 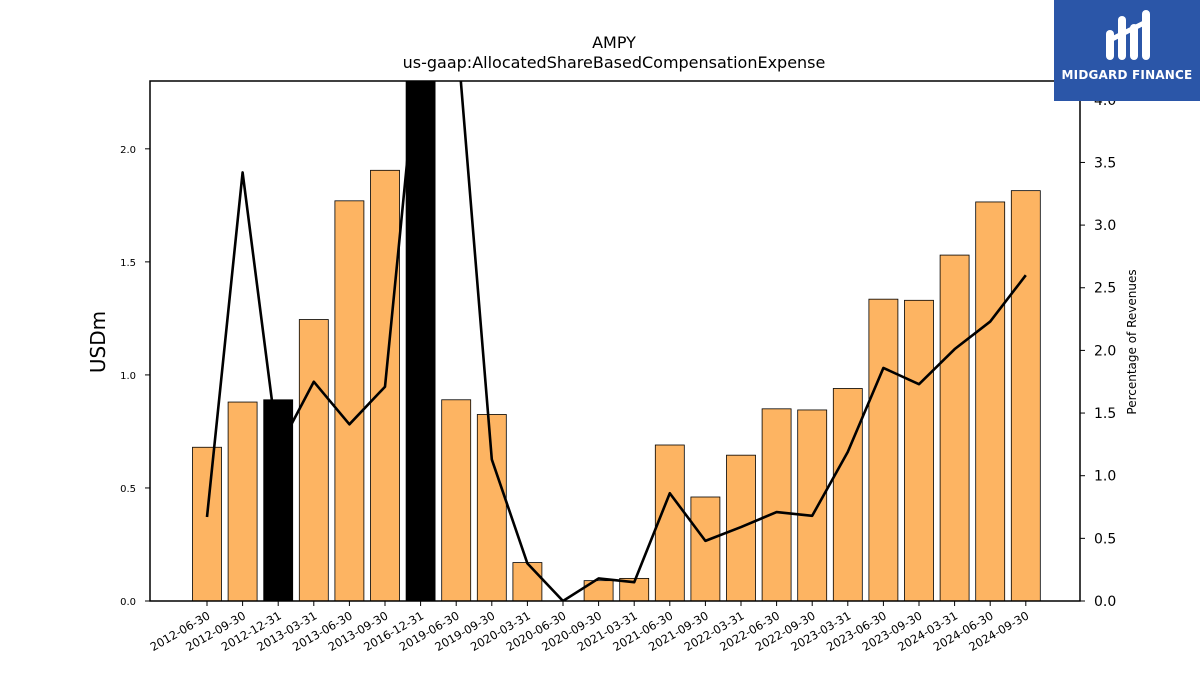 I want to click on y2-tick-label: 3.5, so click(x=1105, y=163).